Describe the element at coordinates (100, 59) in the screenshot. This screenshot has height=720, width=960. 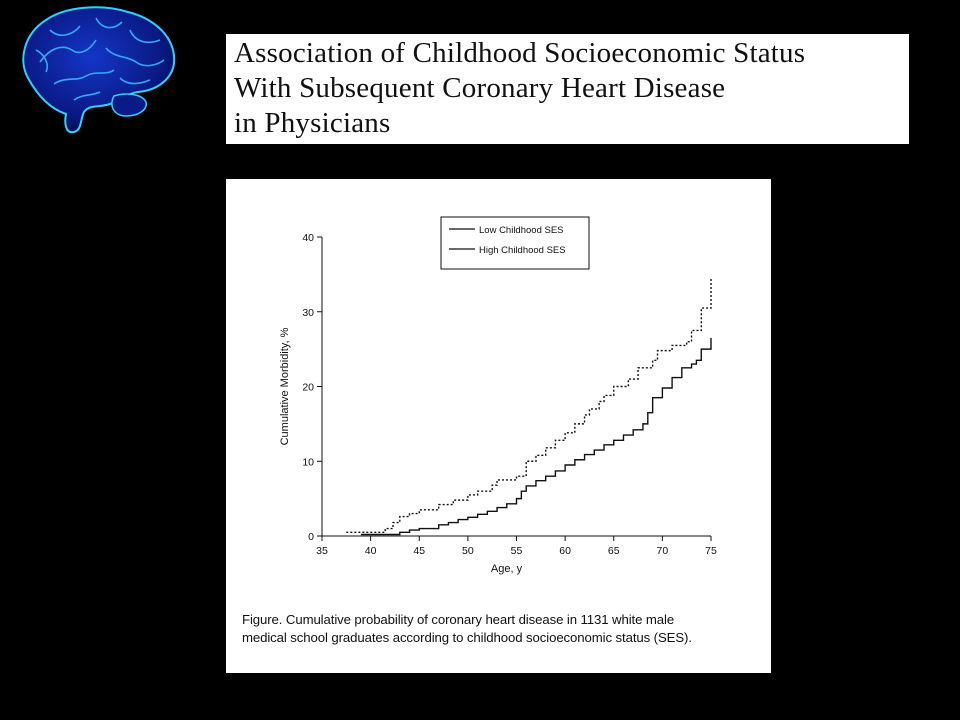
I see `brain-folds` at that location.